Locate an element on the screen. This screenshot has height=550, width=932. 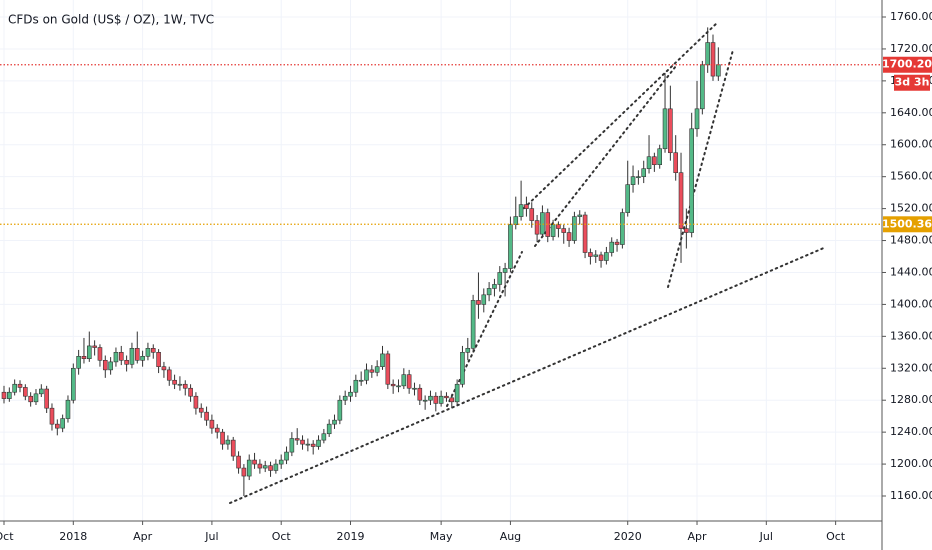
x-tick-label: May is located at coordinates (441, 536).